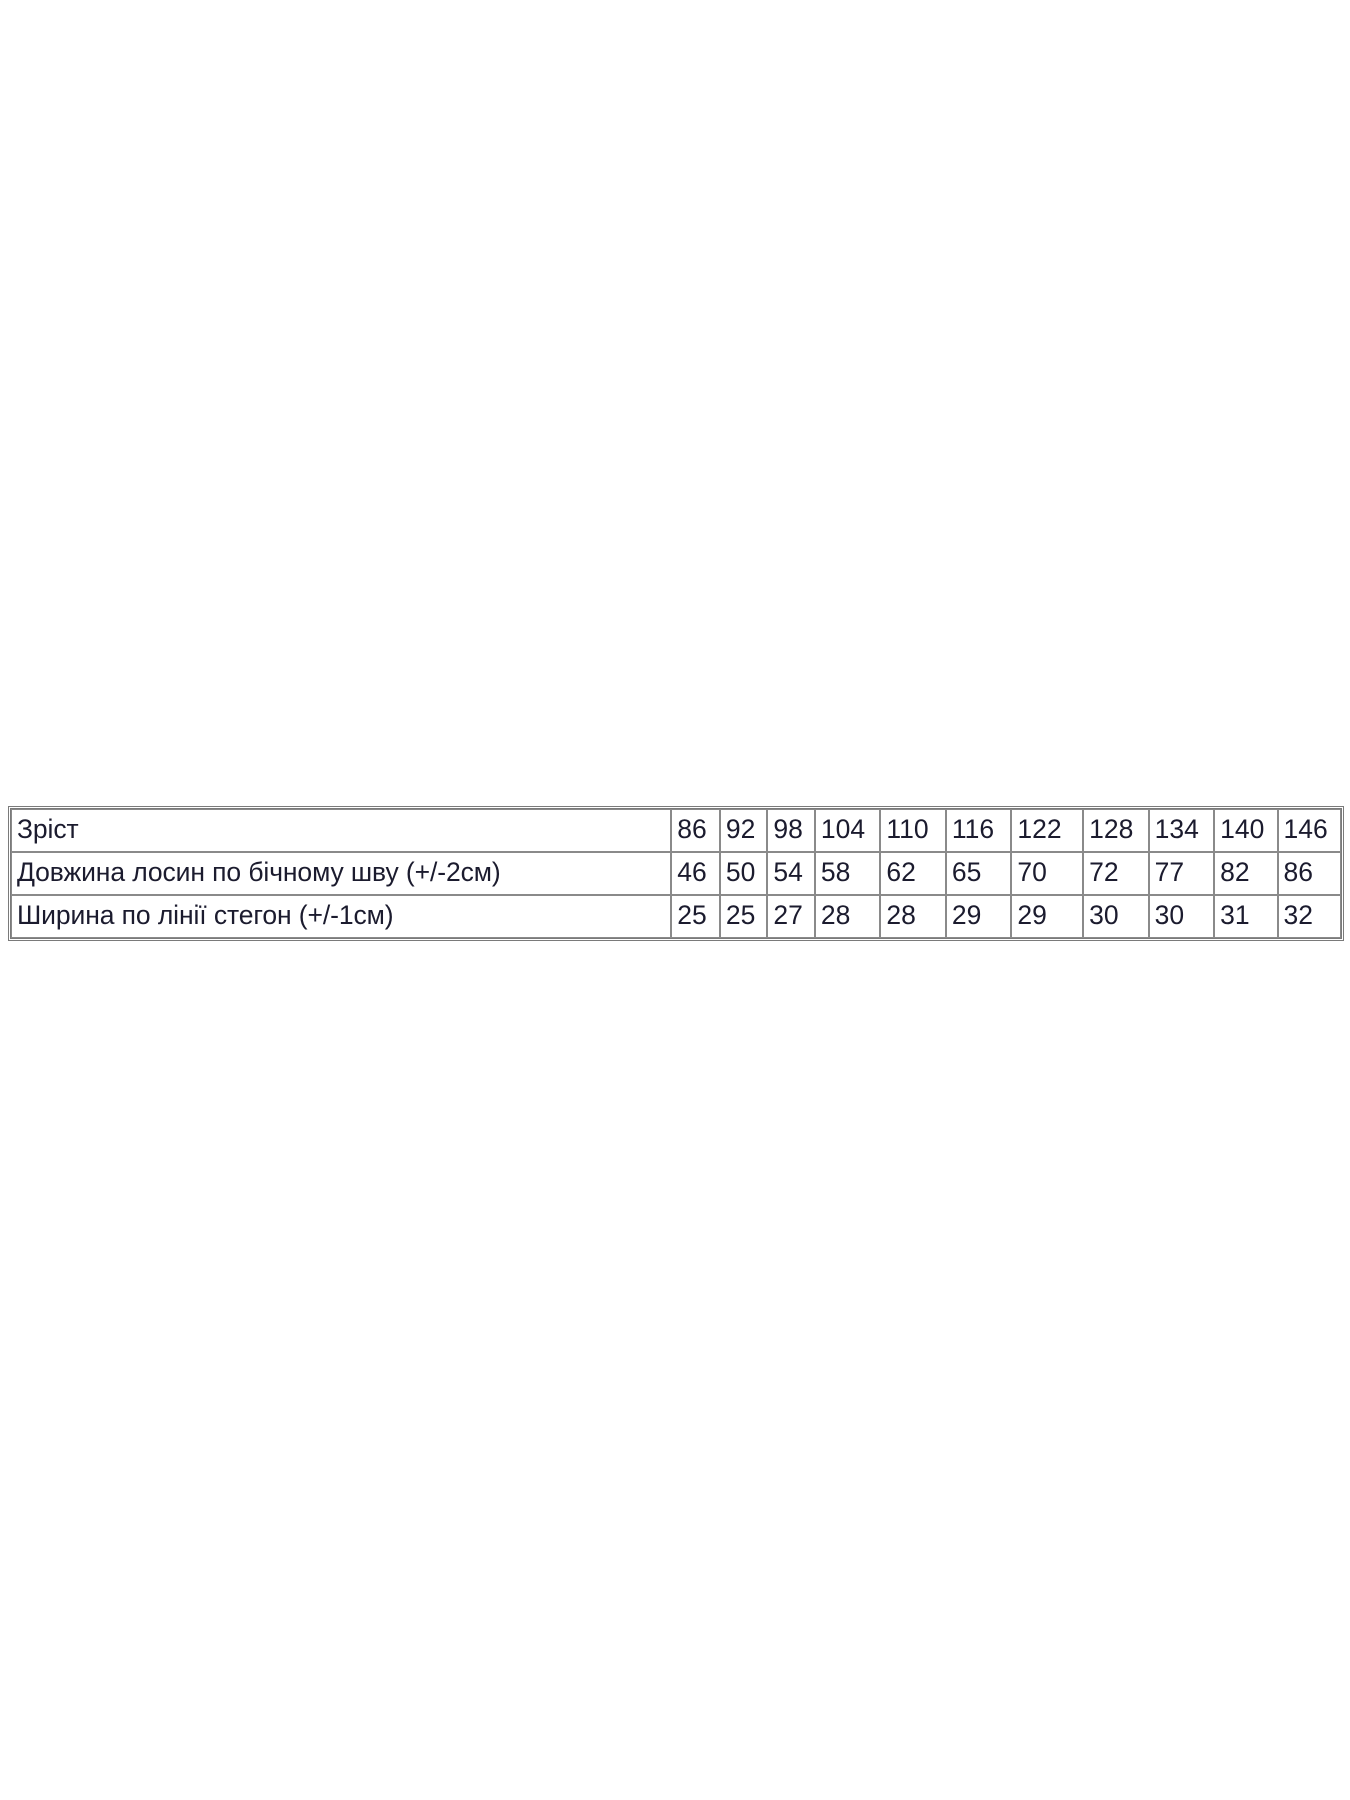  Describe the element at coordinates (1181, 873) in the screenshot. I see `table-cell: 77` at that location.